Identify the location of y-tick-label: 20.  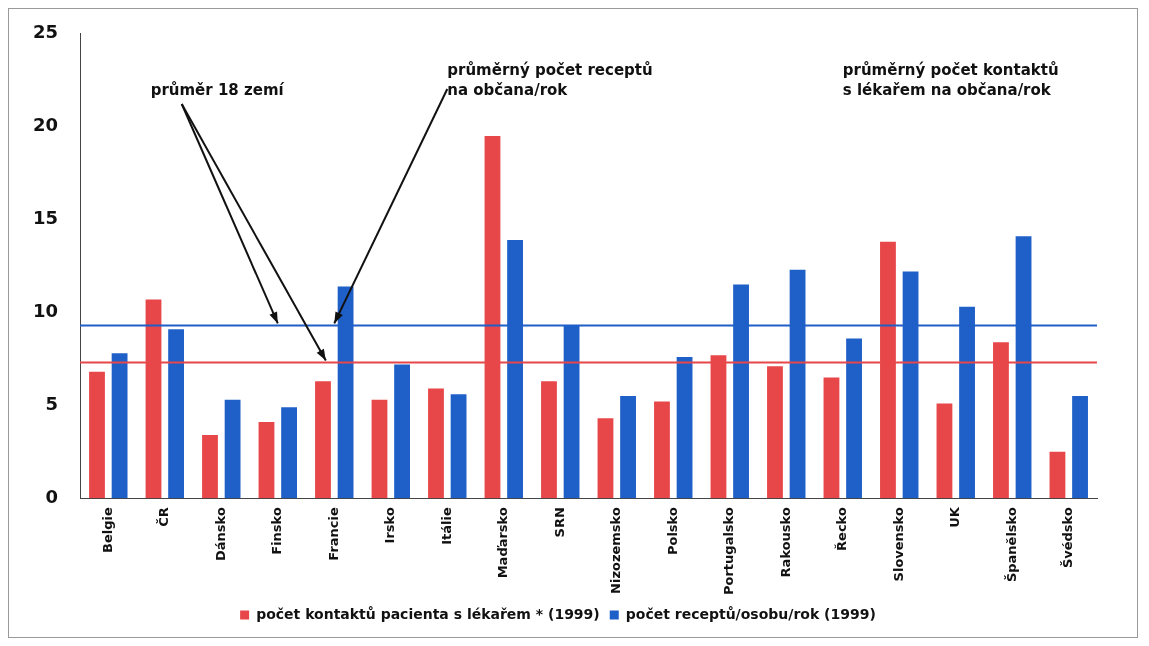
(45, 125).